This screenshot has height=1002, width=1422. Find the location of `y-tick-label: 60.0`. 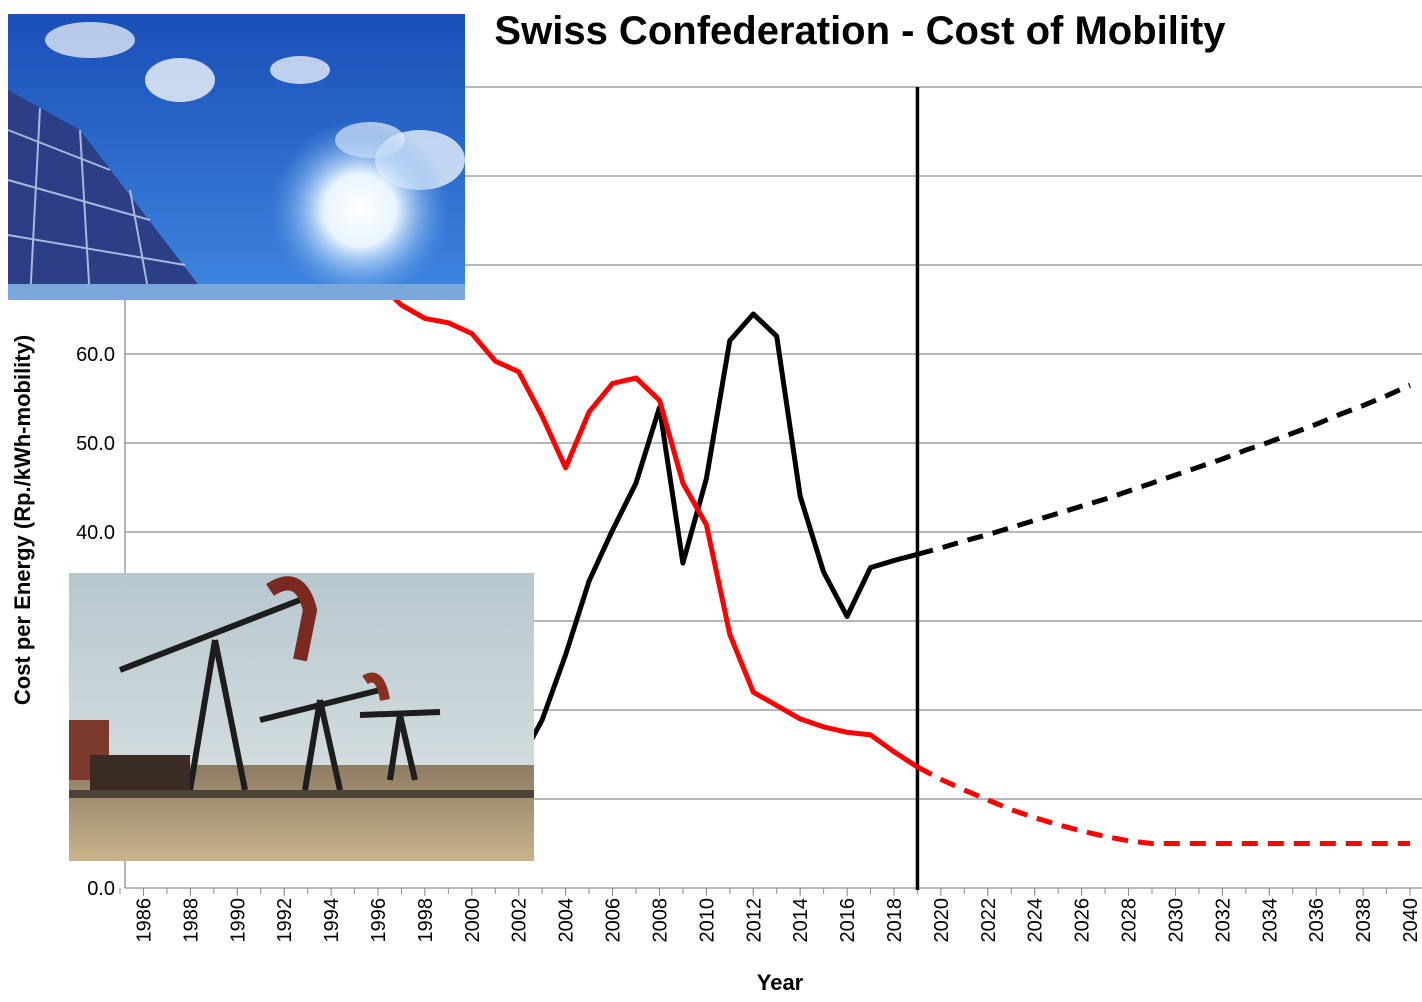

y-tick-label: 60.0 is located at coordinates (95, 355).